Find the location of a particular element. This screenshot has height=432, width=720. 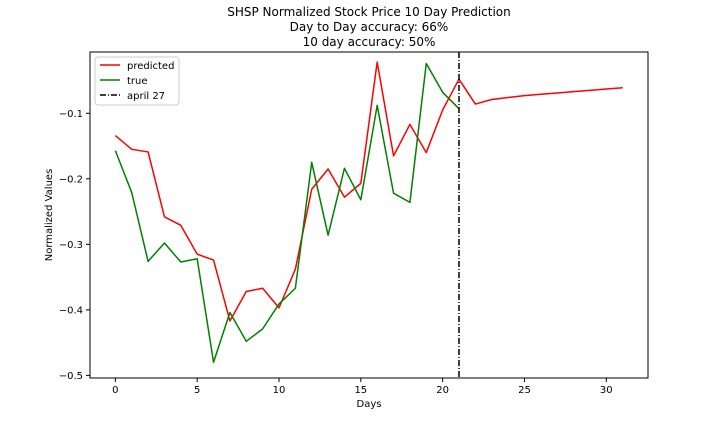

legend-label-predicted: predicted is located at coordinates (150, 66).